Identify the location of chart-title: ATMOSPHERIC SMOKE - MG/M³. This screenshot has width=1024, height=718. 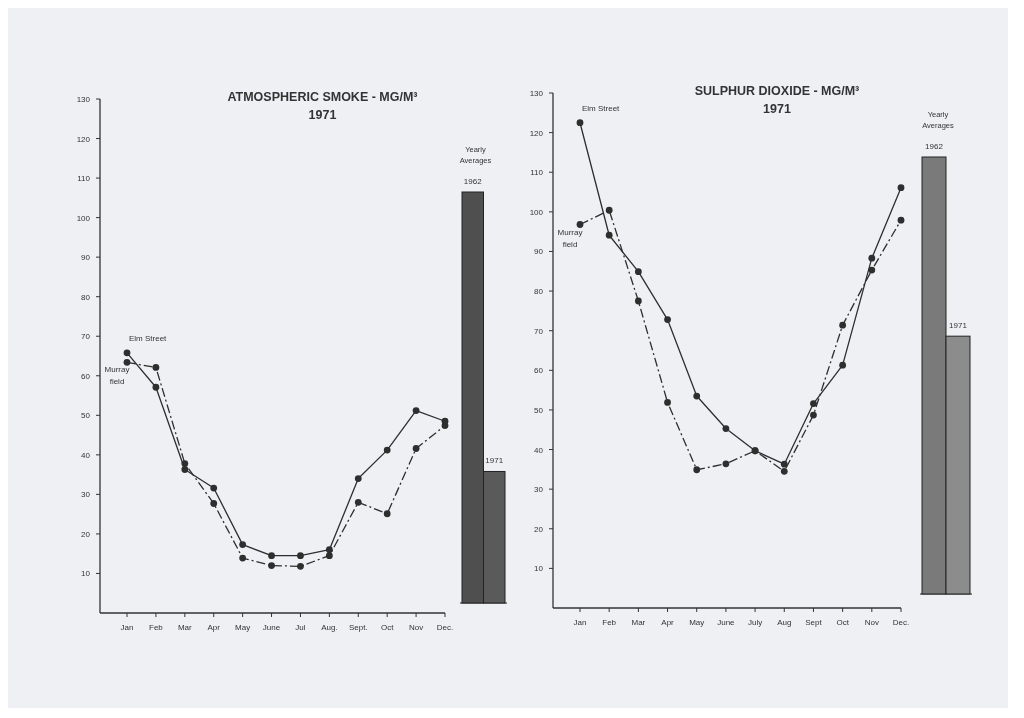
(322, 97).